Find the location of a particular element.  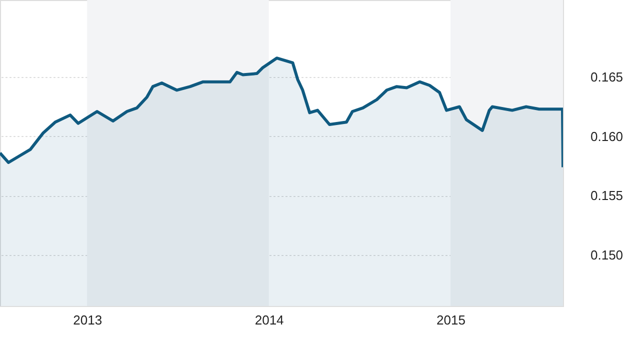

x-tick-label: 2013 is located at coordinates (87, 320).